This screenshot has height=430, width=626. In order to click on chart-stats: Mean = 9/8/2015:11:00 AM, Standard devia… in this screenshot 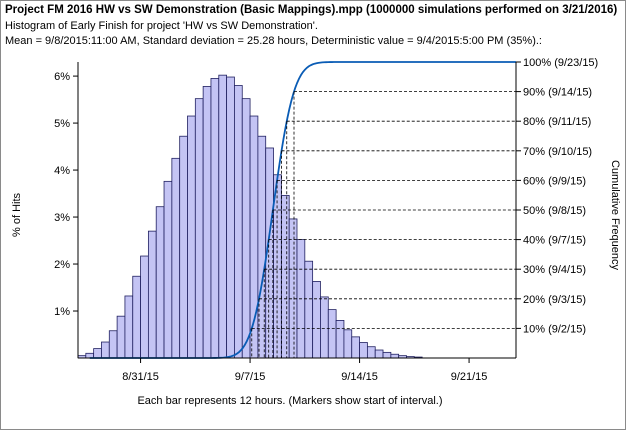, I will do `click(273, 41)`.